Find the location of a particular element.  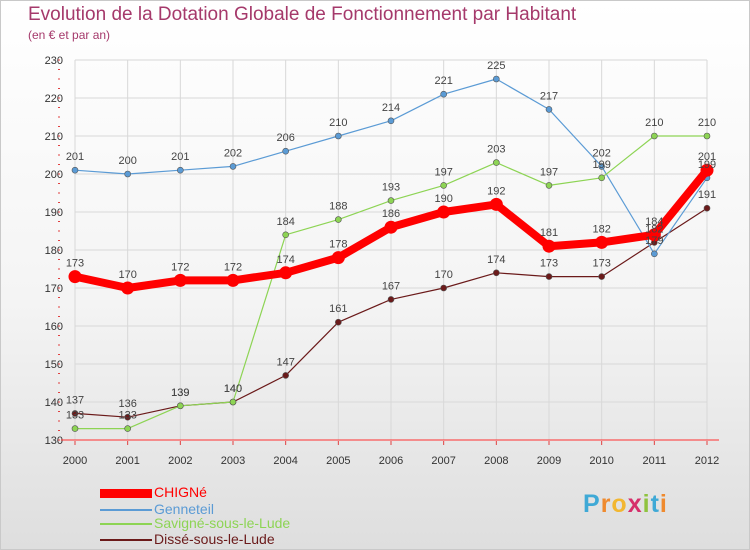

data-label-disse-sous-le-lude: 174 is located at coordinates (496, 260).